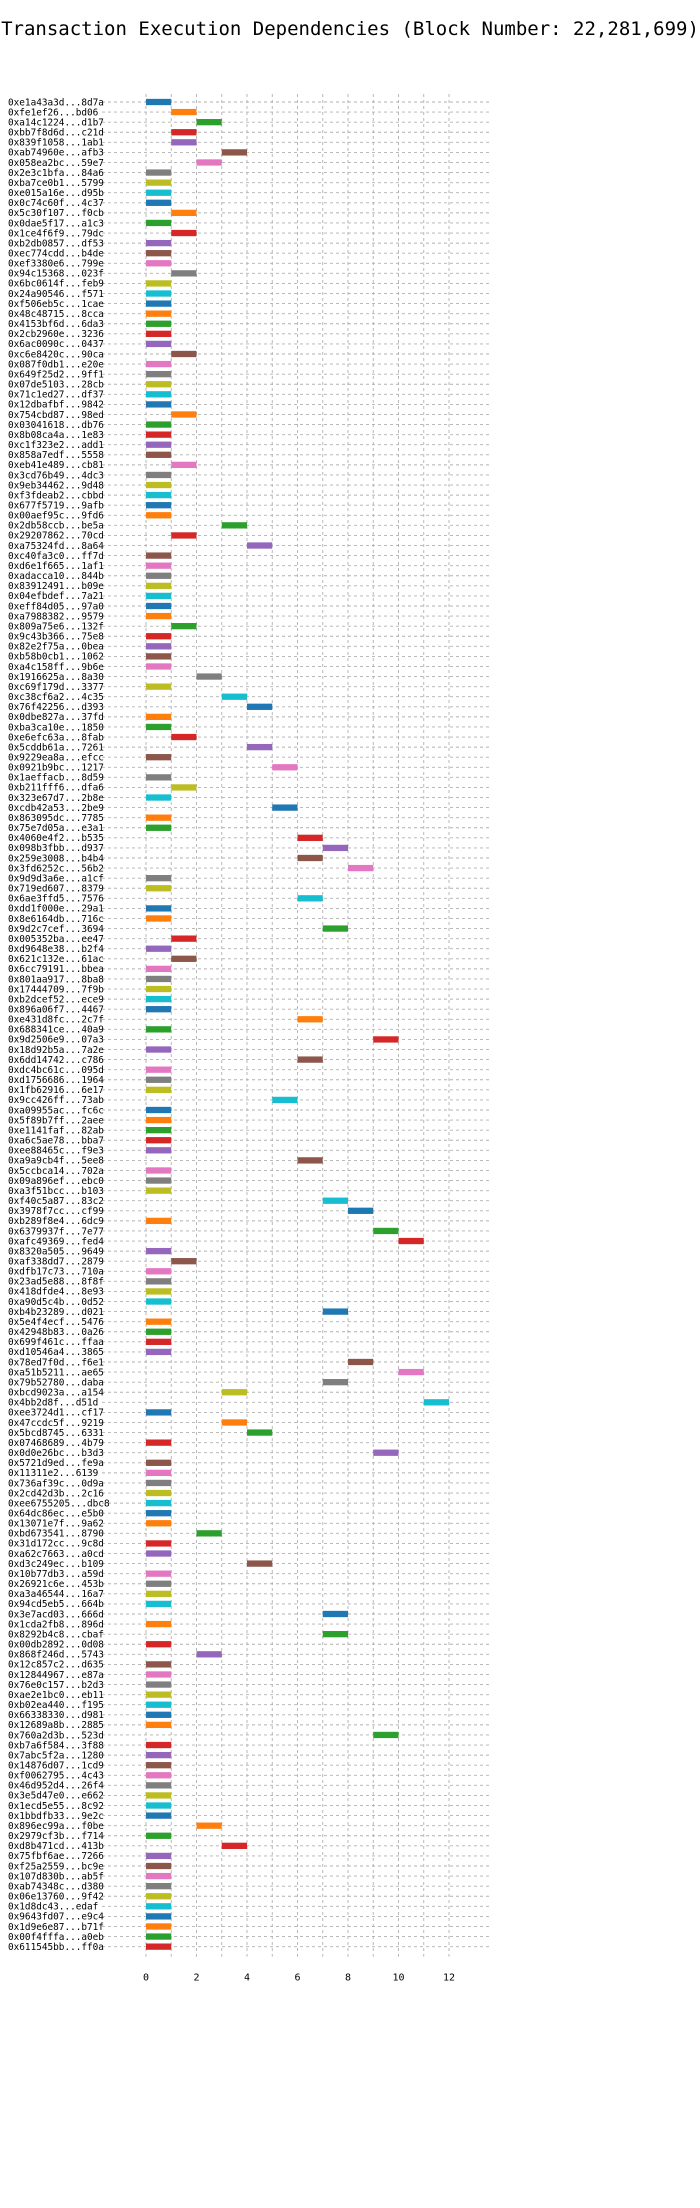 This screenshot has width=700, height=2208. Describe the element at coordinates (56, 1796) in the screenshot. I see `y-tick-label: 0x3e5d47e0...e662` at that location.